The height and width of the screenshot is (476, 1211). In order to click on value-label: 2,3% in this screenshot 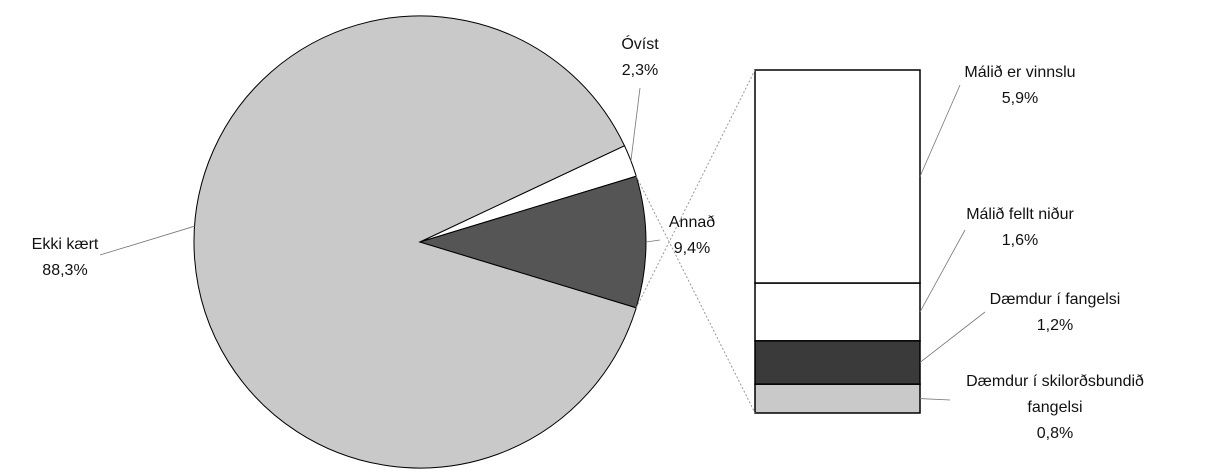, I will do `click(640, 70)`.